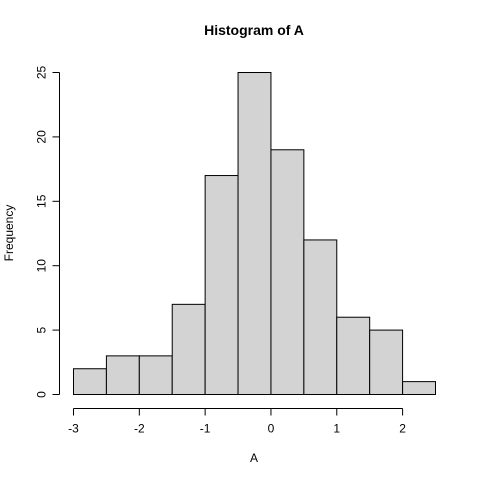 Image resolution: width=480 pixels, height=480 pixels. Describe the element at coordinates (73, 429) in the screenshot. I see `x-tick-label: -3` at that location.